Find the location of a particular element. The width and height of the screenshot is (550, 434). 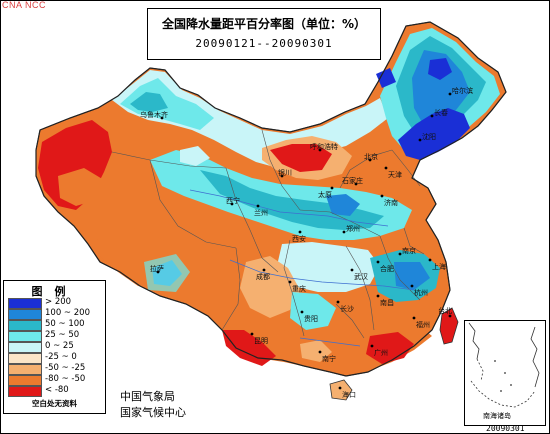

legend-item: -80 ~ -50 is located at coordinates (56, 380).